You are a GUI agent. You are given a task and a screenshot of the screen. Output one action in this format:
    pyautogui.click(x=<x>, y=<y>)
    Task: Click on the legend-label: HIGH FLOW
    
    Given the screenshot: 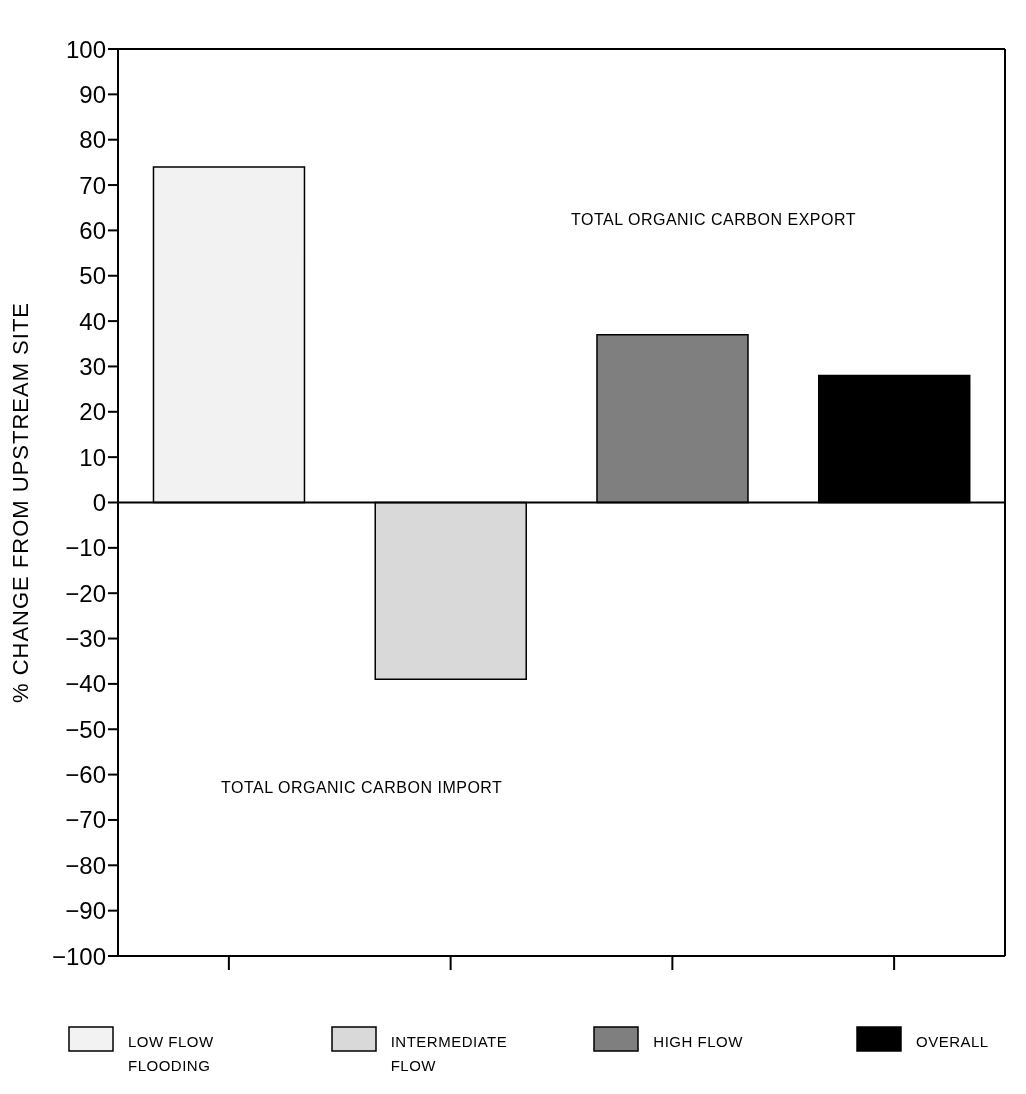 What is the action you would take?
    pyautogui.click(x=698, y=1042)
    